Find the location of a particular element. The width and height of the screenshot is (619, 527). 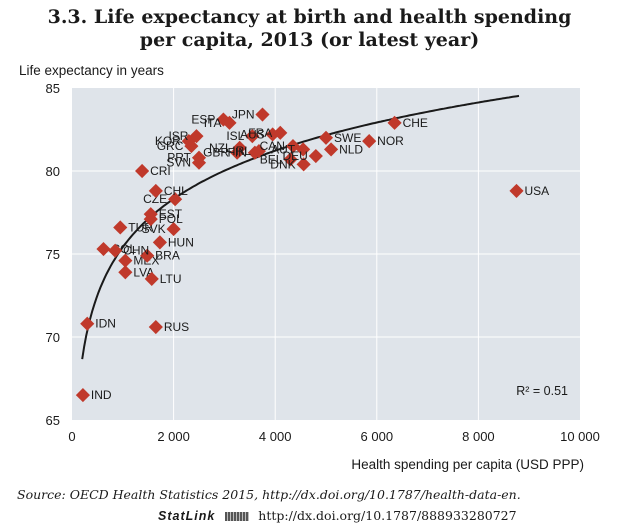

data-point-fra: FRA is located at coordinates (268, 132).